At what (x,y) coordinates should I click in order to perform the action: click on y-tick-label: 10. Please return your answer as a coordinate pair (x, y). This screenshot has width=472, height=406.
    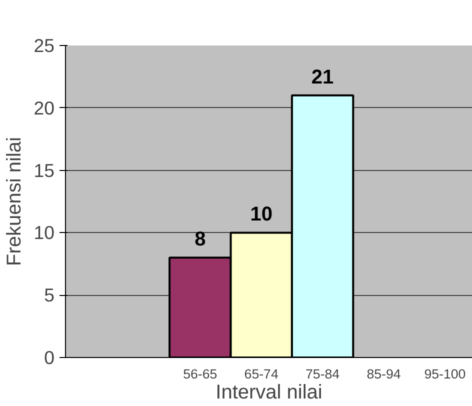
    Looking at the image, I should click on (44, 233).